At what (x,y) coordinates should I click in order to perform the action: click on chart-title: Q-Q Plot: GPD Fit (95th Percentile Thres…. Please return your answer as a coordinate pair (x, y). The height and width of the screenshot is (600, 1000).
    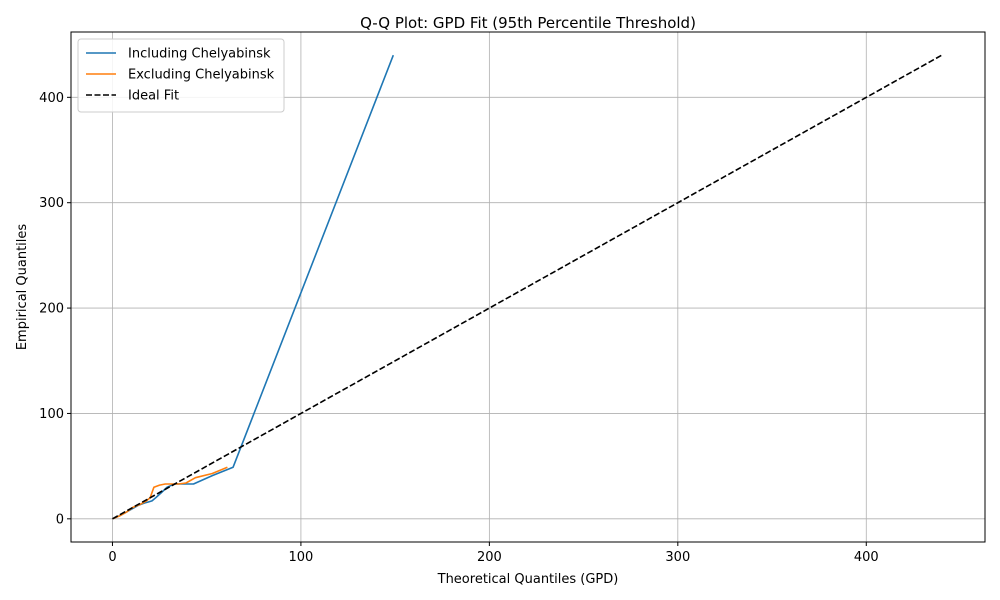
    Looking at the image, I should click on (528, 23).